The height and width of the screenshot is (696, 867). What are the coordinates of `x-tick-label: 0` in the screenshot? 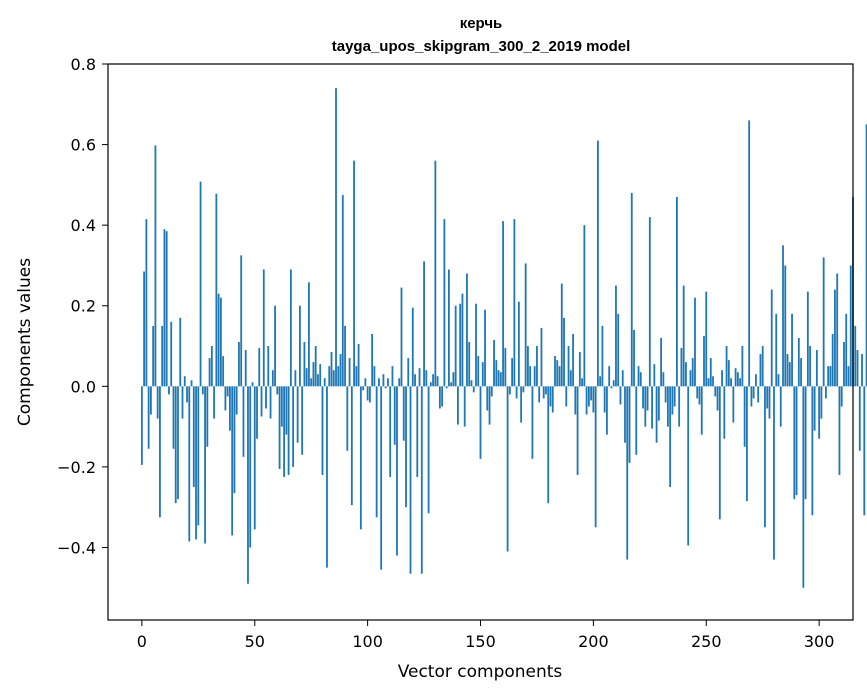 It's located at (142, 641).